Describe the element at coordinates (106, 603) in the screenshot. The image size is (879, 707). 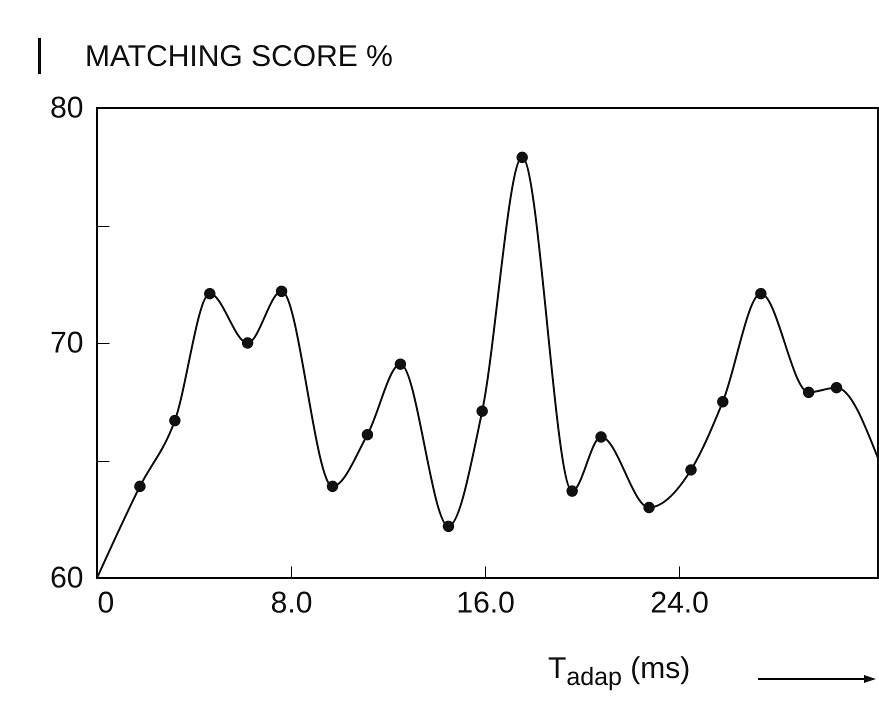
I see `x-tick-label: 0` at that location.